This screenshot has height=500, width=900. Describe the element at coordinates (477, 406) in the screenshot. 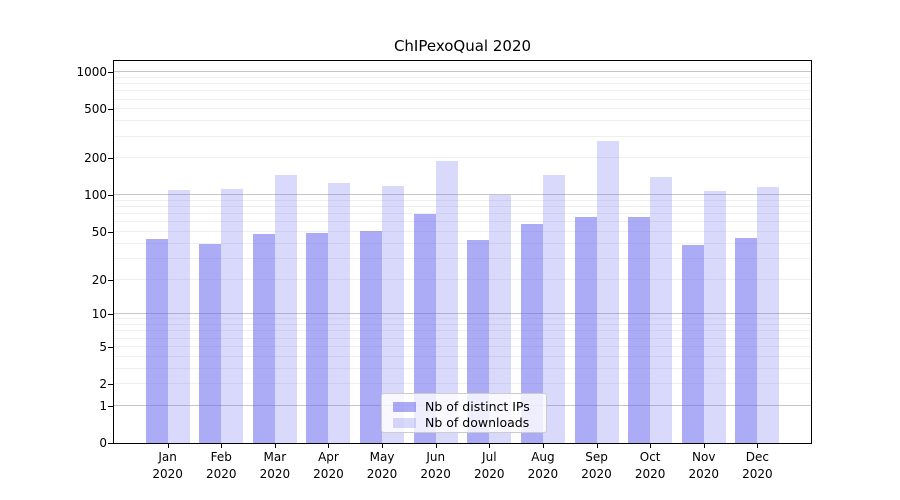

I see `legend-label-distinct-ips: Nb of distinct IPs` at that location.